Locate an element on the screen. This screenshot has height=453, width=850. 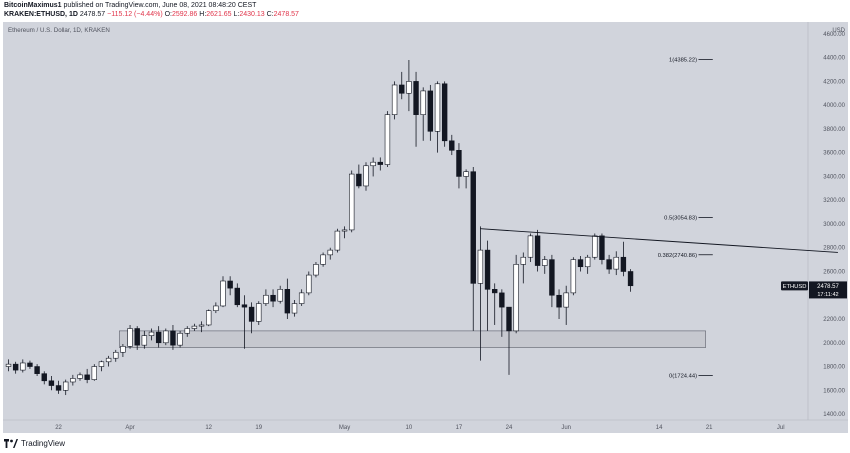
fib-level-label: 0.5(3054.83) is located at coordinates (680, 218).